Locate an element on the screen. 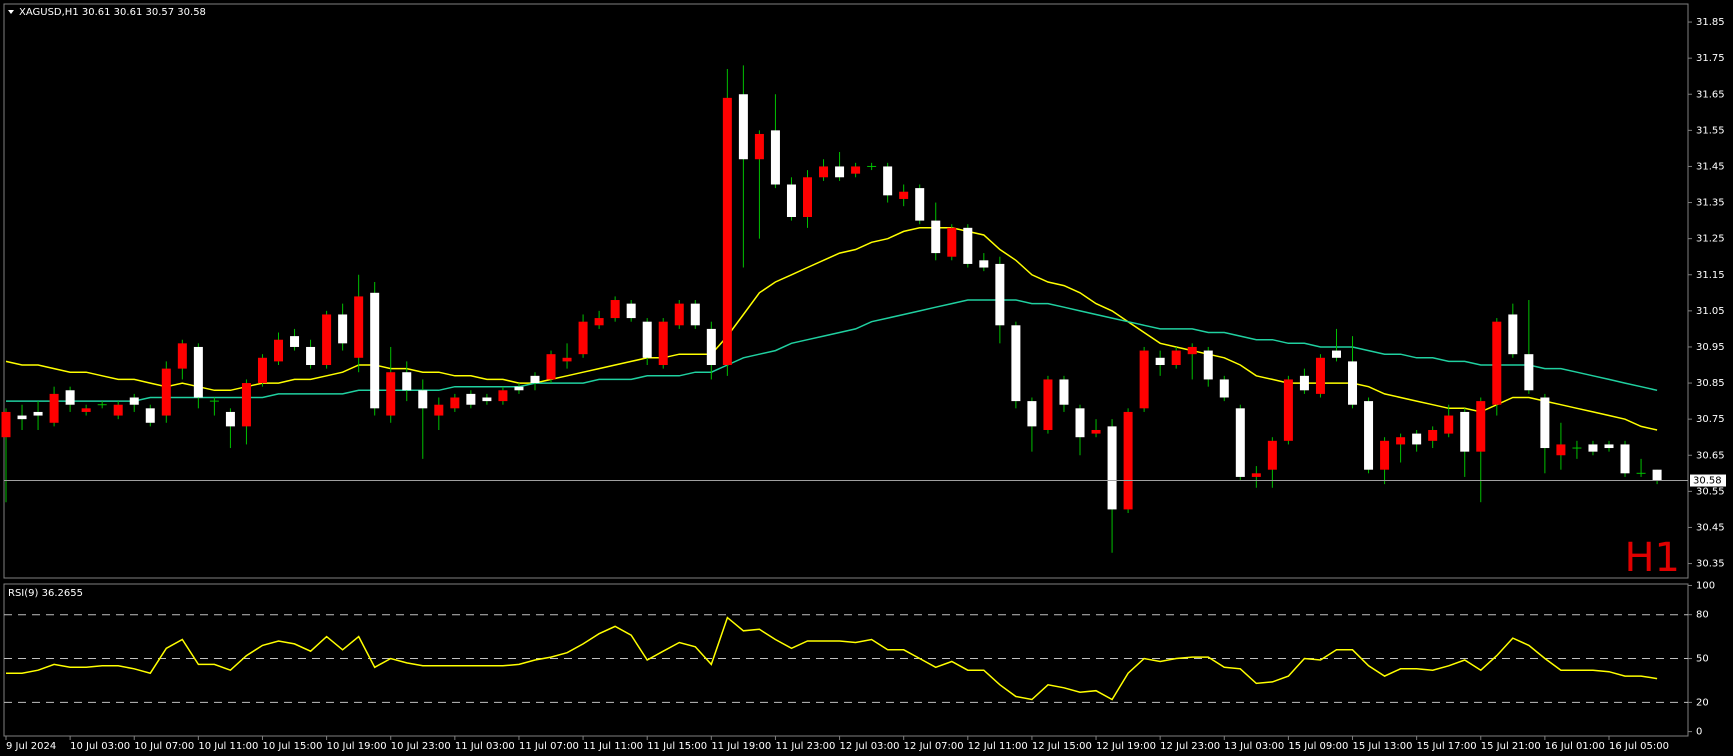 Image resolution: width=1733 pixels, height=756 pixels. x-tick-label: 10 Jul 11:00 is located at coordinates (228, 746).